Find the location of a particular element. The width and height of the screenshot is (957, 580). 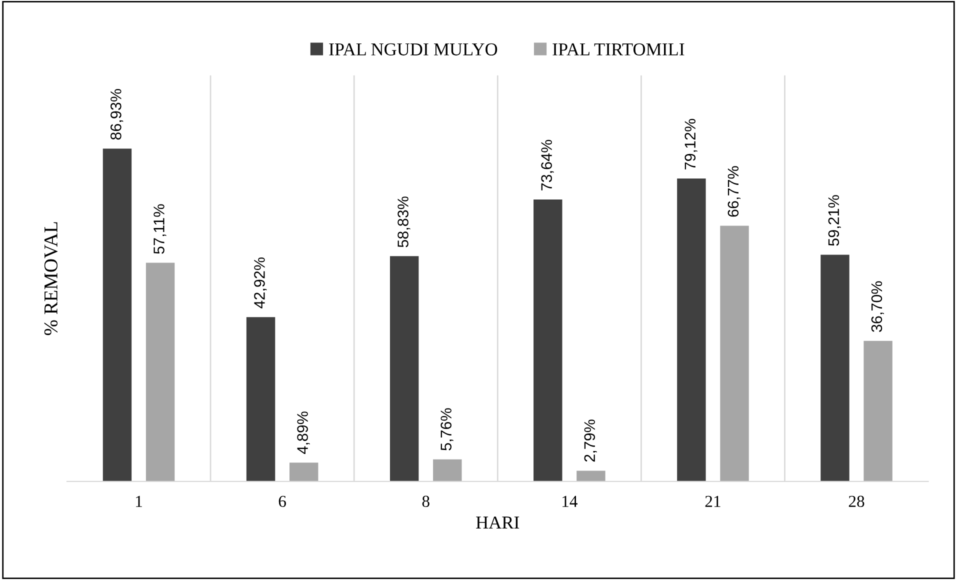

data-label: 59,21% is located at coordinates (834, 220).